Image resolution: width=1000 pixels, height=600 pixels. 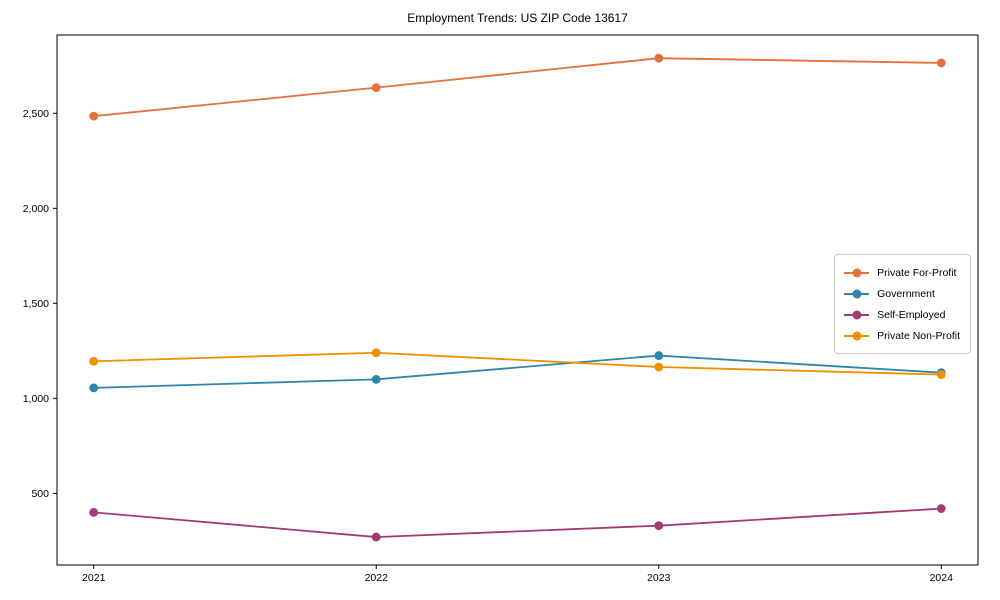 I want to click on data-point-private-for-profit-2022, so click(x=376, y=88).